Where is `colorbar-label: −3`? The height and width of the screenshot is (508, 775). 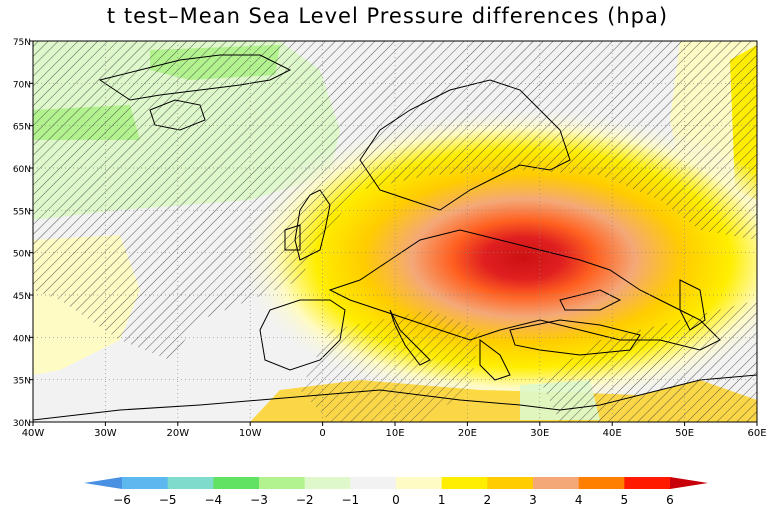 colorbar-label: −3 is located at coordinates (259, 500).